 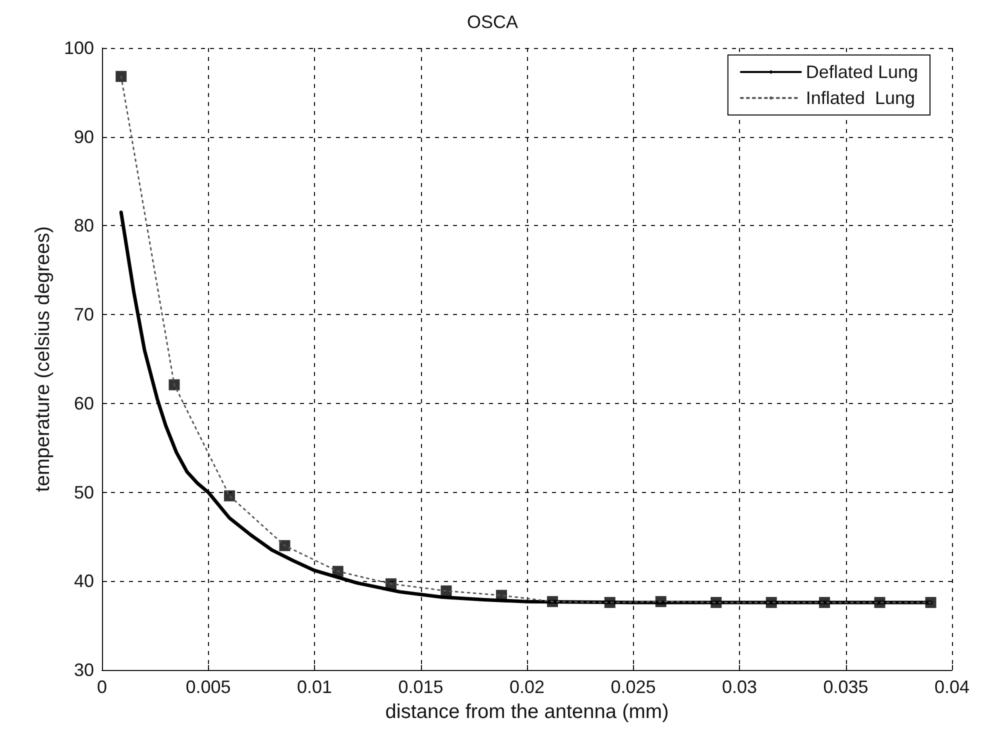 What do you see at coordinates (740, 687) in the screenshot?
I see `x-tick-label: 0.03` at bounding box center [740, 687].